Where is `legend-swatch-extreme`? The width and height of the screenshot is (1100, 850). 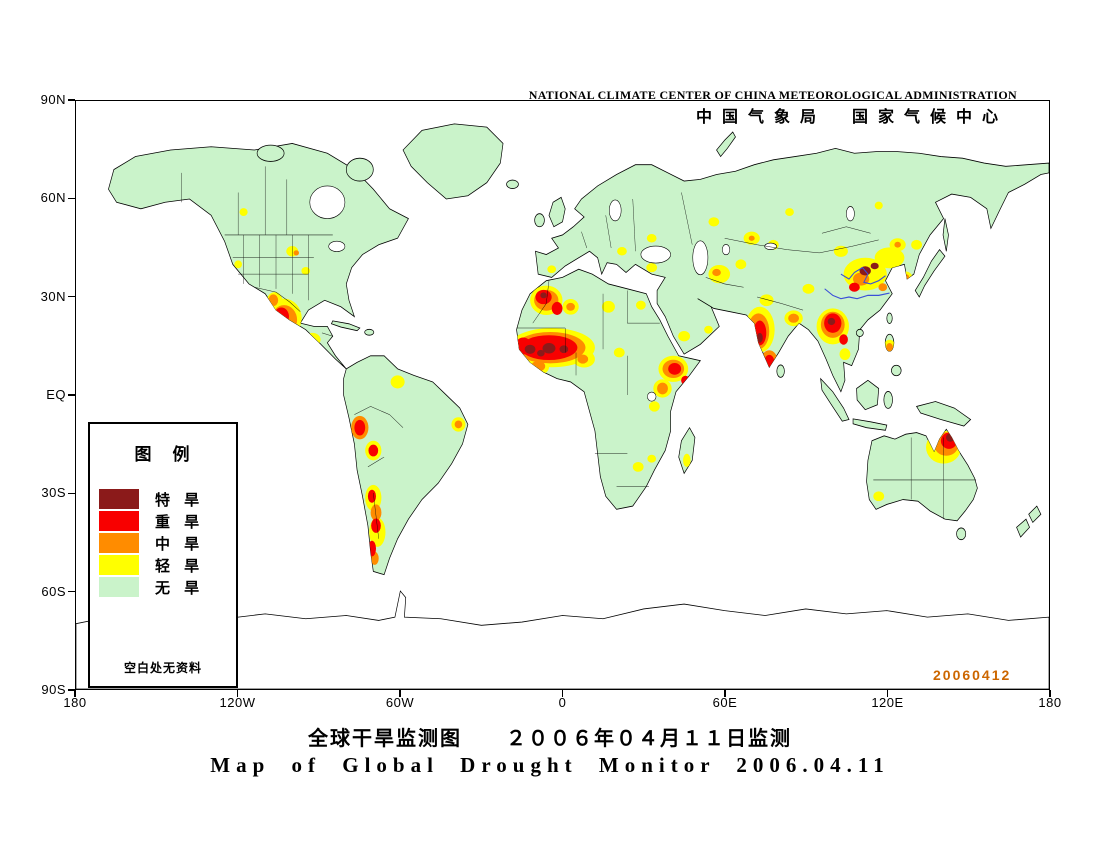
legend-swatch-extreme is located at coordinates (119, 499).